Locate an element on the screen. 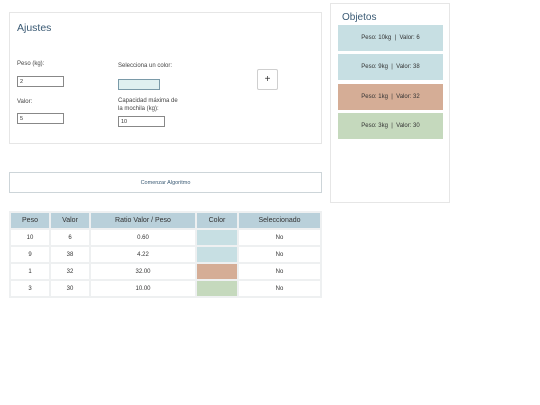 This screenshot has height=405, width=540. object-item: Peso: 10kg | Valor: 6 is located at coordinates (390, 38).